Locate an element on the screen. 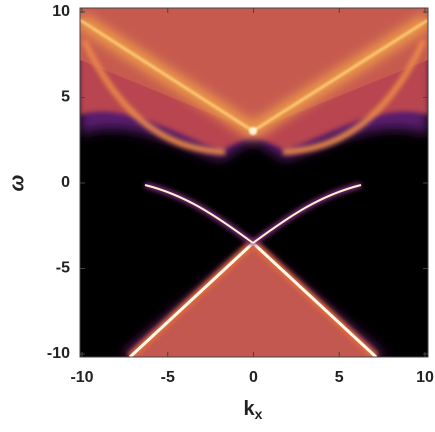 The height and width of the screenshot is (432, 435). y-tick-label: 10 is located at coordinates (61, 11).